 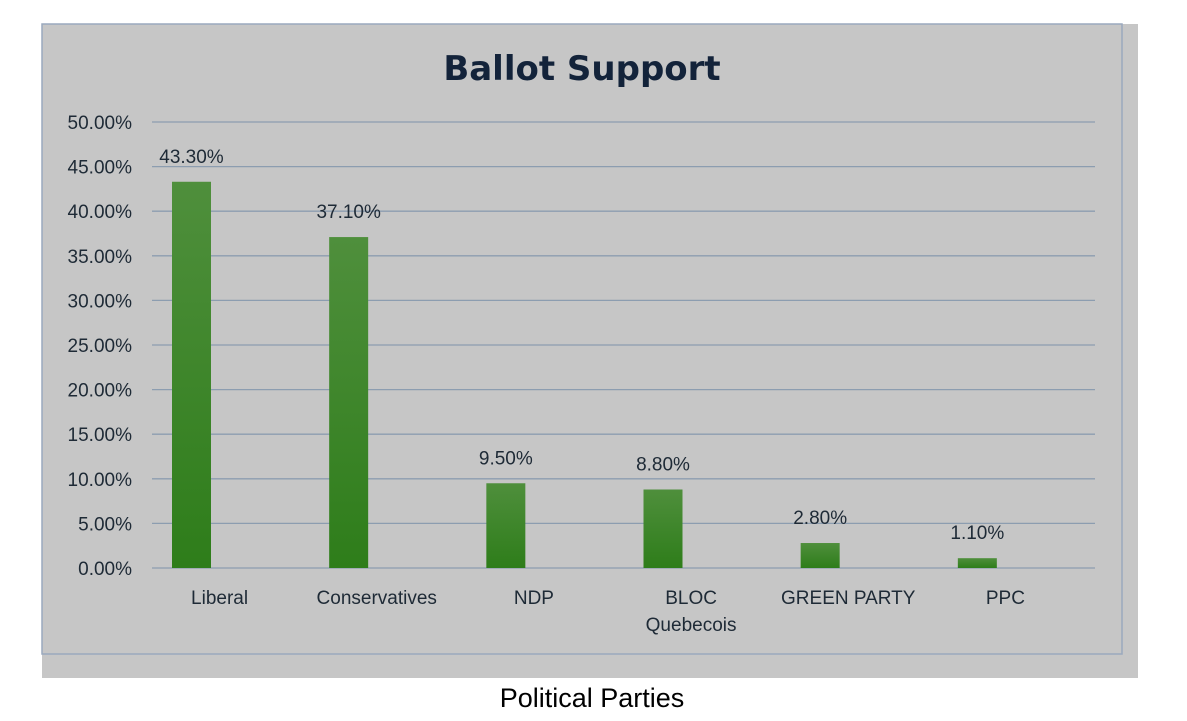 What do you see at coordinates (100, 257) in the screenshot?
I see `y-tick-label: 35.00%` at bounding box center [100, 257].